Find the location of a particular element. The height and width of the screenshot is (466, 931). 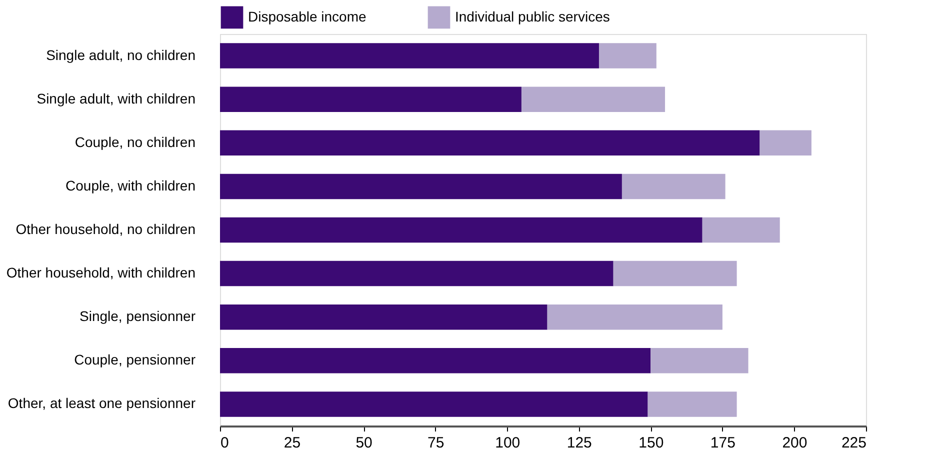

y-tick-label: Single, pensionner is located at coordinates (138, 316).